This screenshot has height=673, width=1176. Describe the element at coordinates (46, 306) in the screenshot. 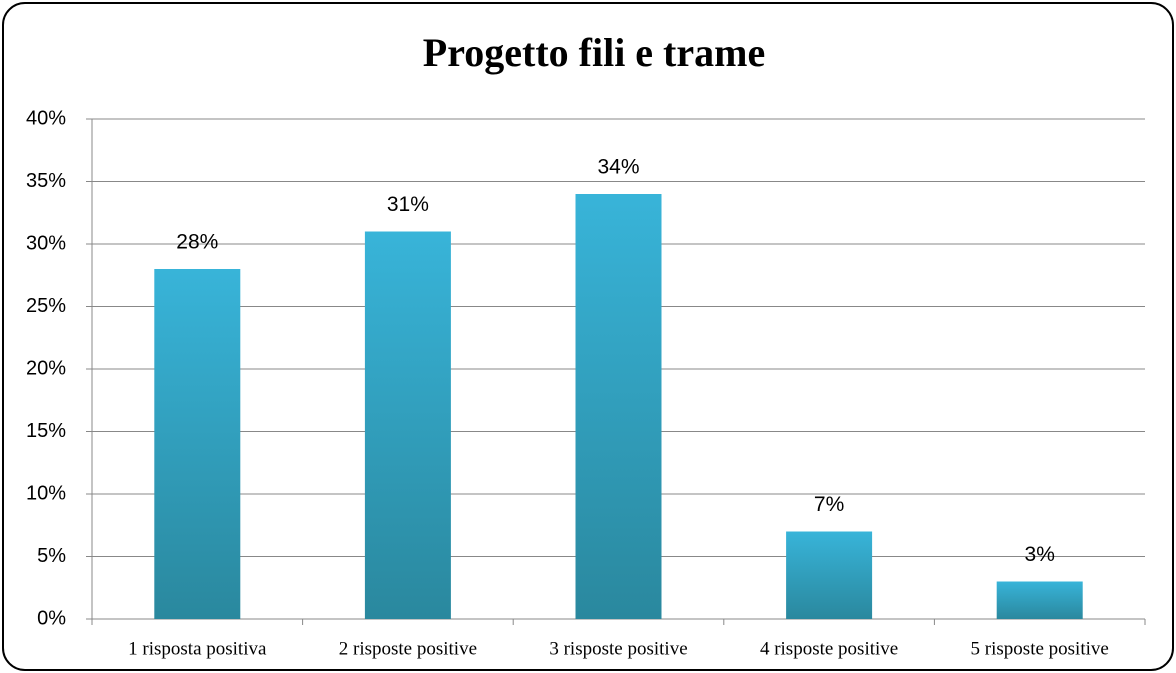

I see `y-tick-label: 25%` at that location.